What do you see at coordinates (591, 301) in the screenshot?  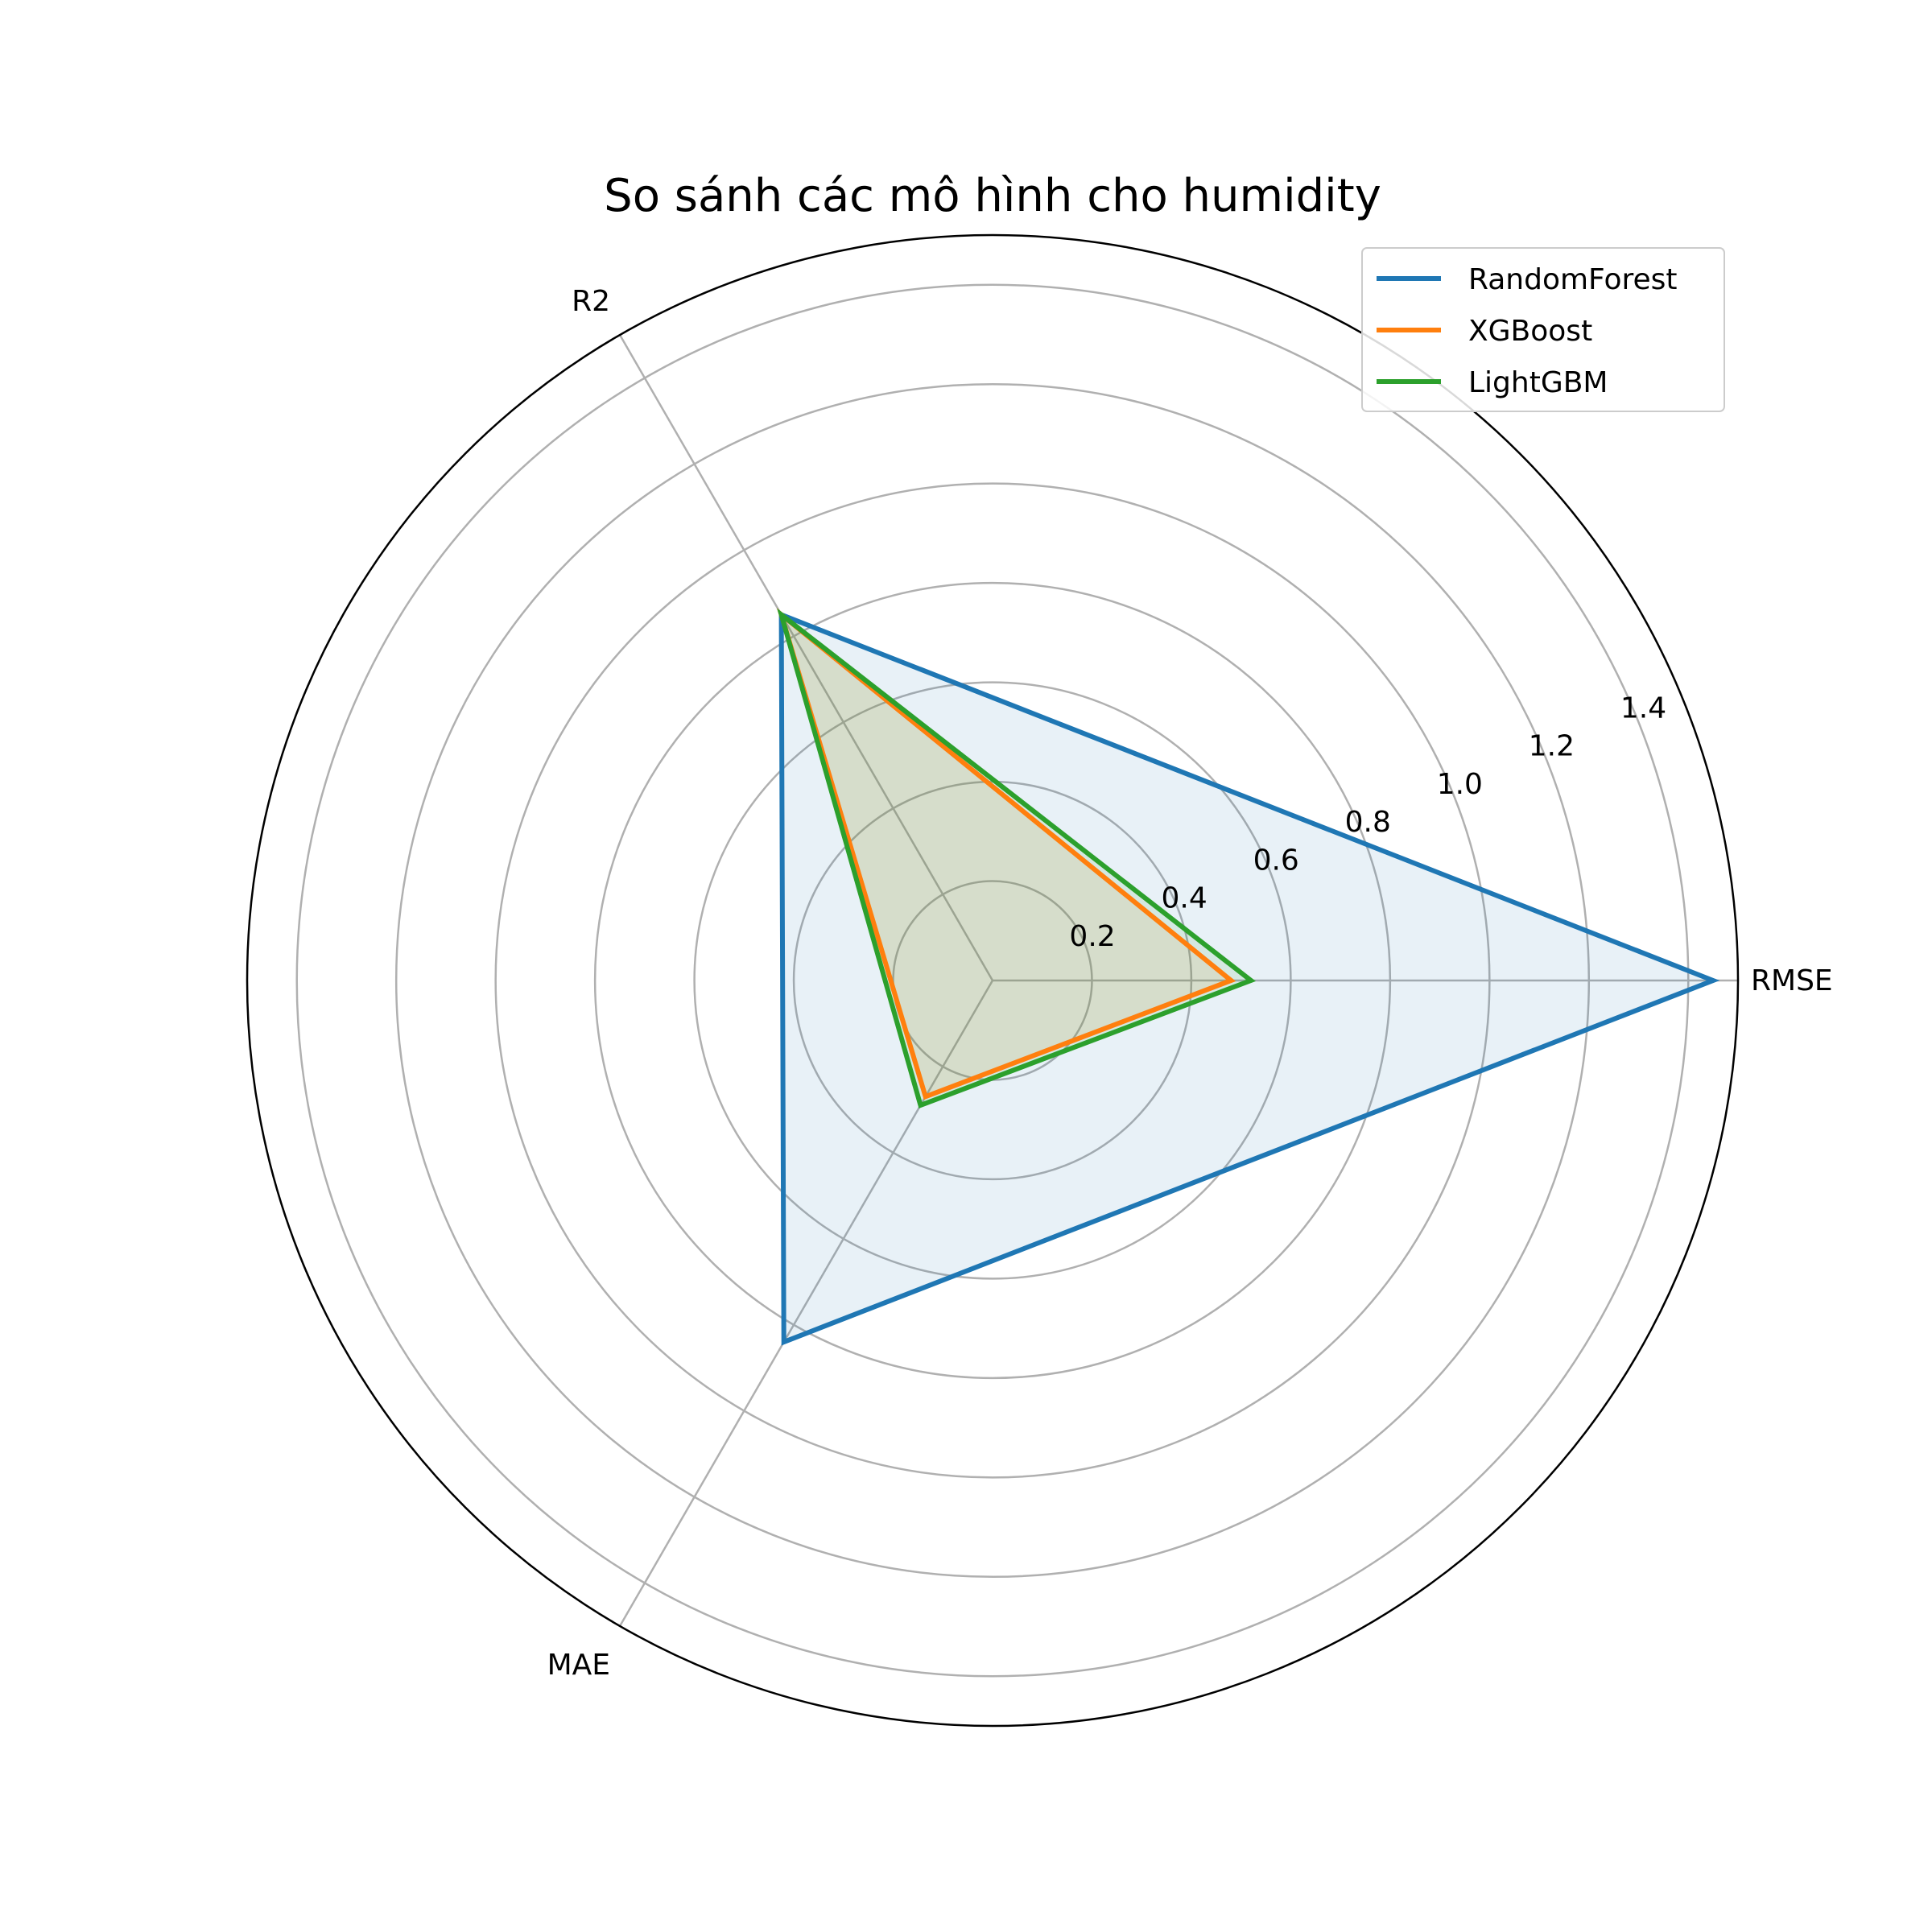 I see `axis-label: R2` at bounding box center [591, 301].